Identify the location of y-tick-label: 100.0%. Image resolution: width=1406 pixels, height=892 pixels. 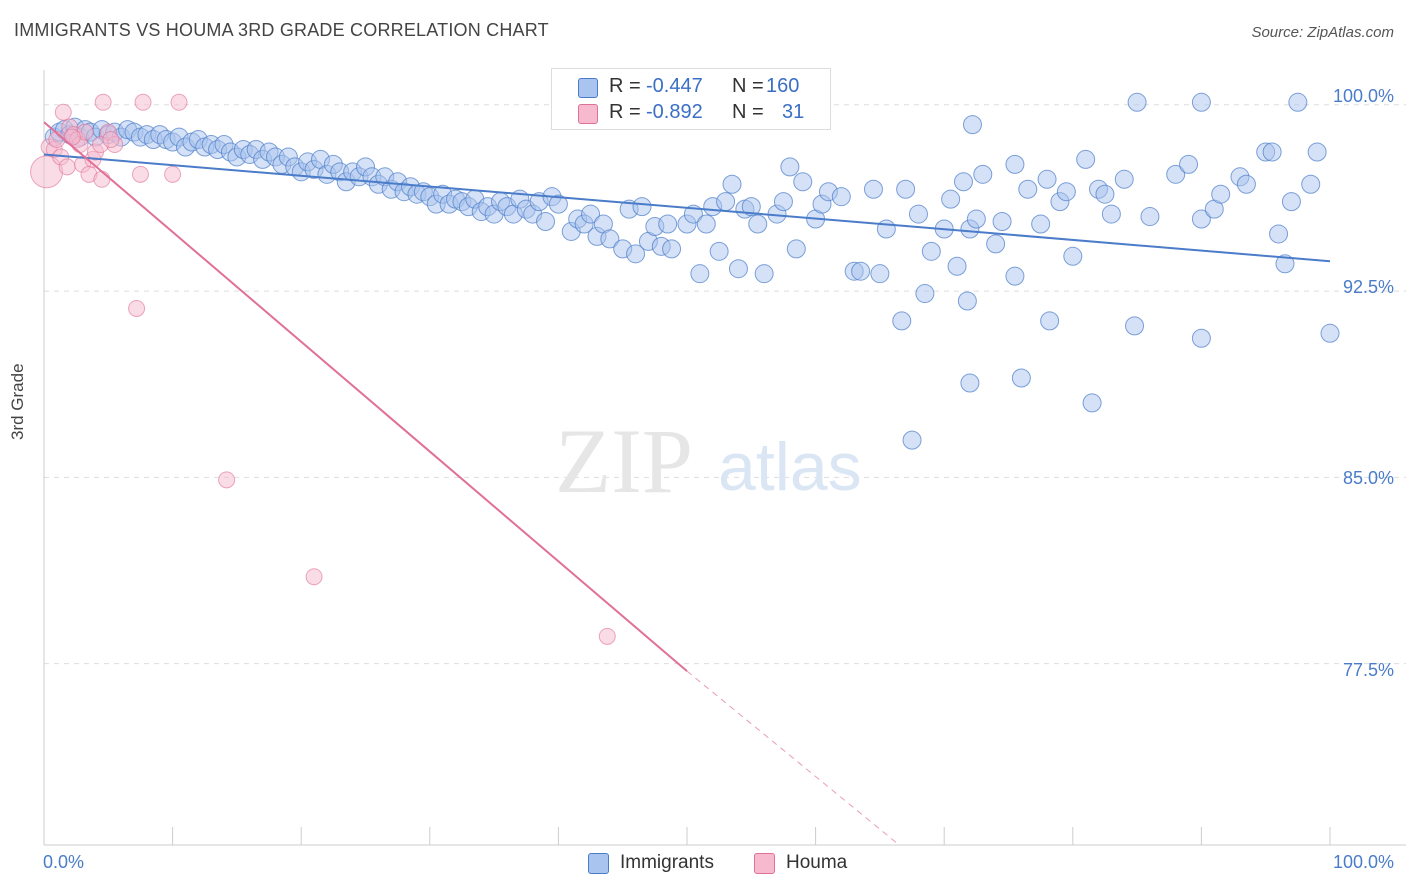
(1363, 96).